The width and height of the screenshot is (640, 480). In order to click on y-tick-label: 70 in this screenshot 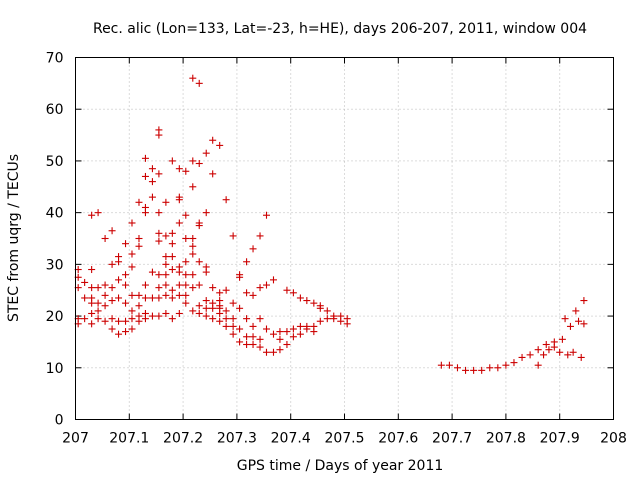, I will do `click(55, 59)`.